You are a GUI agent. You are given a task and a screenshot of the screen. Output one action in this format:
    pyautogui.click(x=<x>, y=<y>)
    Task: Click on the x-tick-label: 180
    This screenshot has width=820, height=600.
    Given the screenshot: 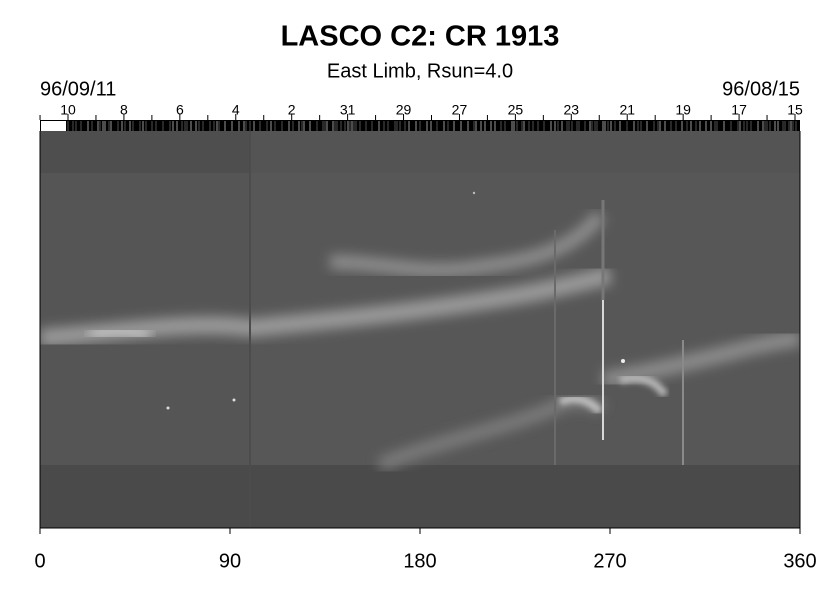 What is the action you would take?
    pyautogui.click(x=419, y=561)
    